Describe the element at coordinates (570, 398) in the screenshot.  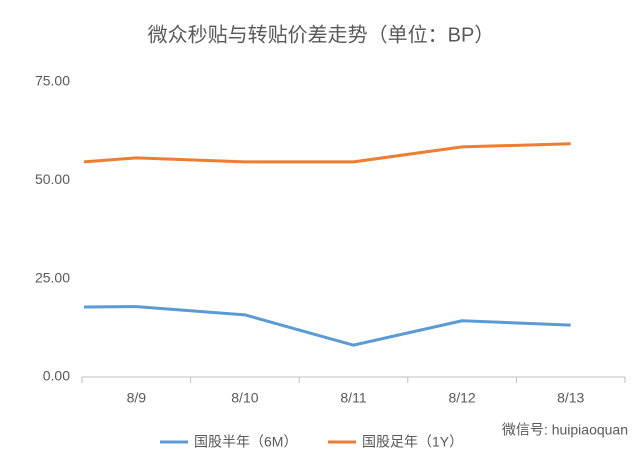
I see `x-tick-label: 8/13` at that location.